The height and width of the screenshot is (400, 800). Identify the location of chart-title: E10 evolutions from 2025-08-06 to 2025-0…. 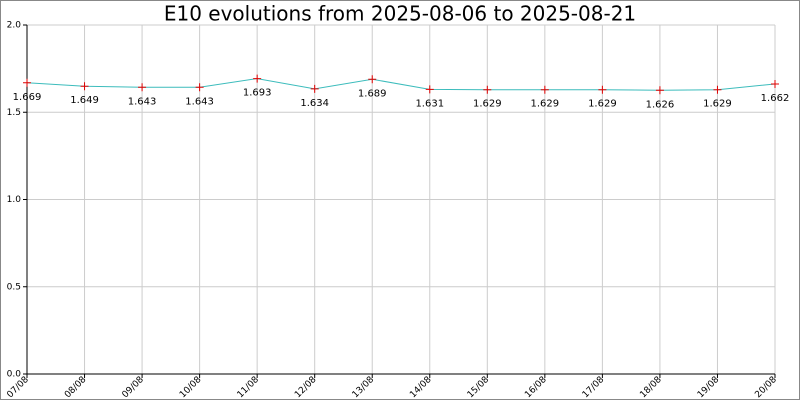
(400, 14).